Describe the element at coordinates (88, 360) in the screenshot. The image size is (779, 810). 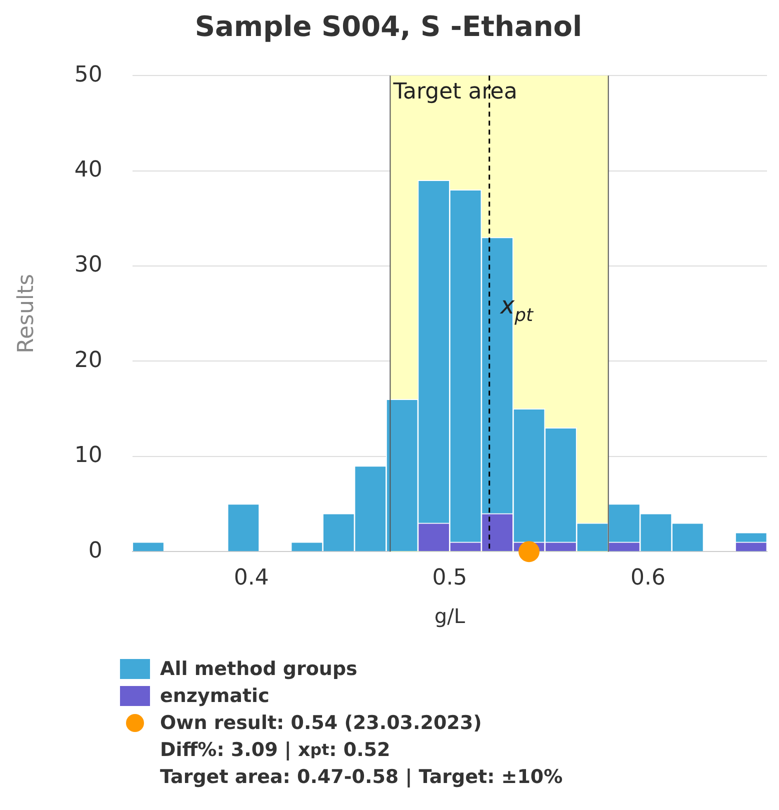
I see `y-tick-label: 20` at that location.